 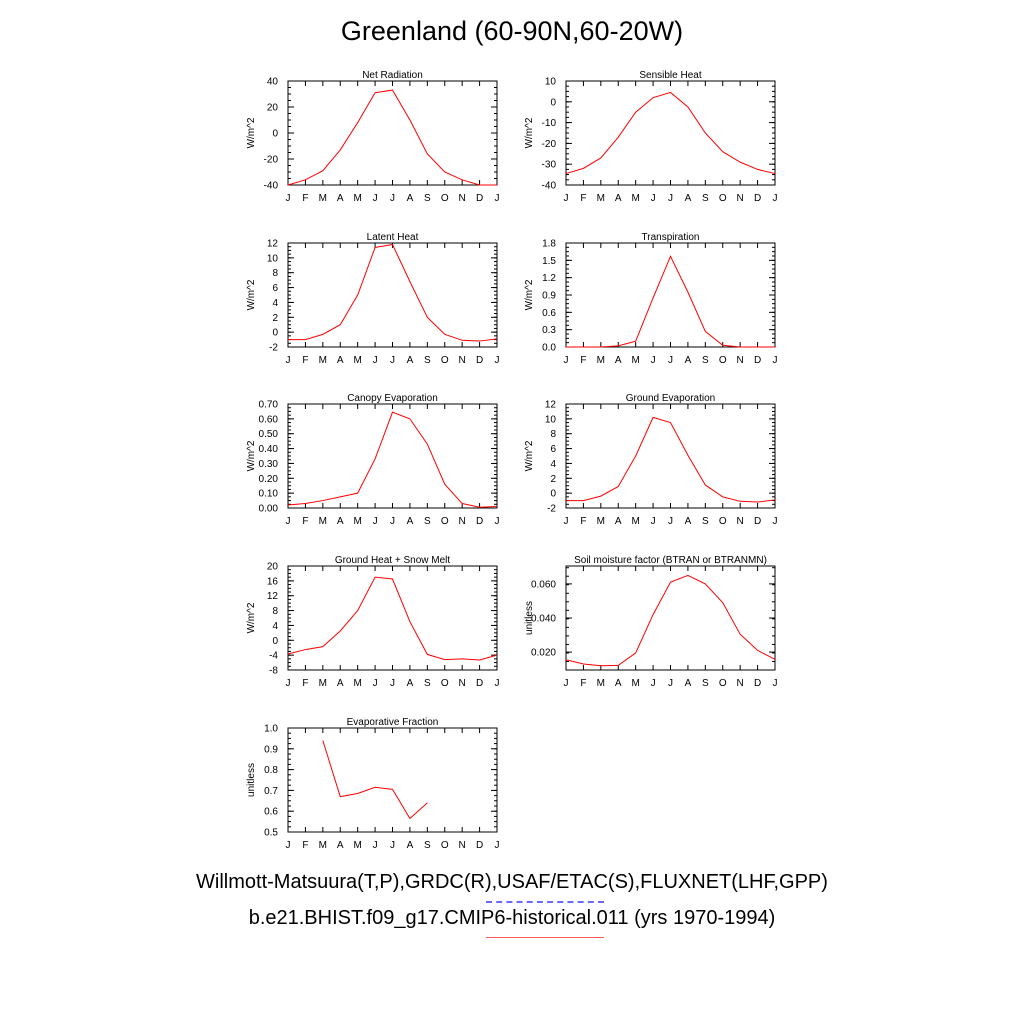 What do you see at coordinates (271, 729) in the screenshot?
I see `panel-9-ytick-label: 1.0` at bounding box center [271, 729].